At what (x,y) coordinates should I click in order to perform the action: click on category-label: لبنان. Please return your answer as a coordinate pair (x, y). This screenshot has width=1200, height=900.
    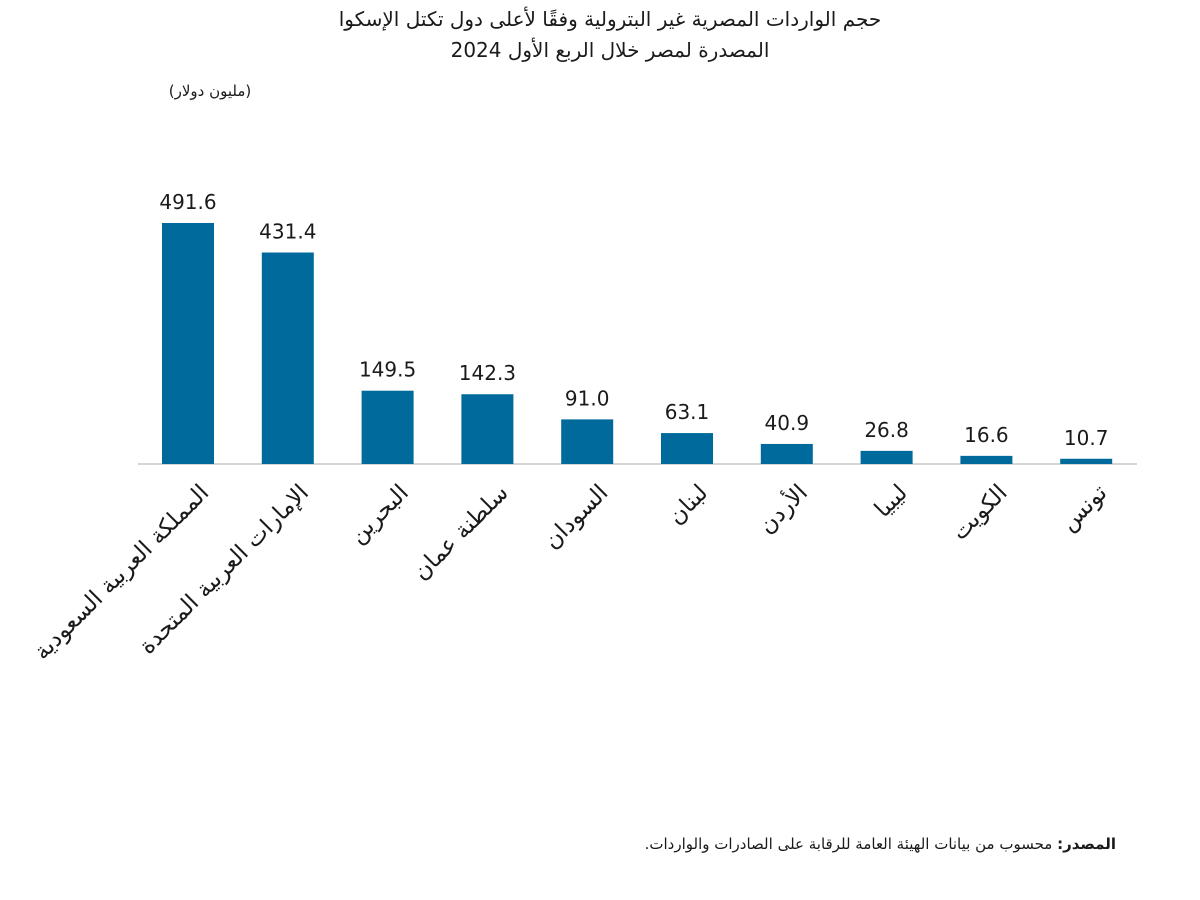
    Looking at the image, I should click on (688, 505).